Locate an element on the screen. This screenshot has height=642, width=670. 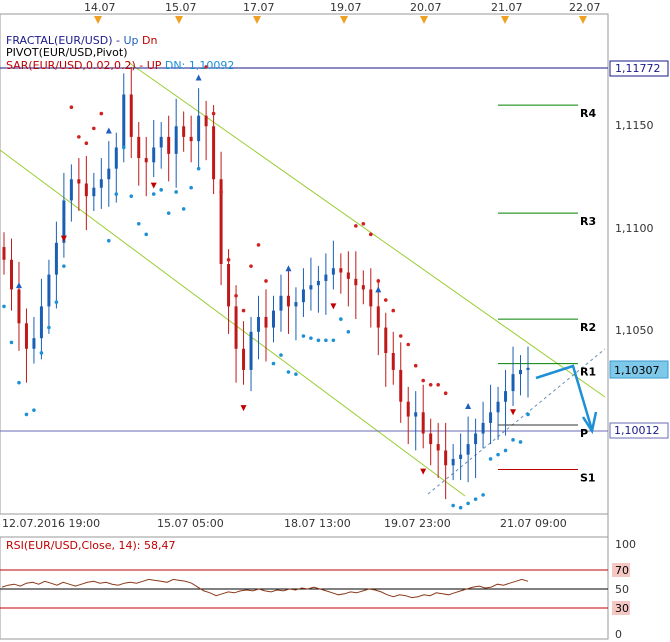
price-tag-top-text: 1,11772 is located at coordinates (638, 68).